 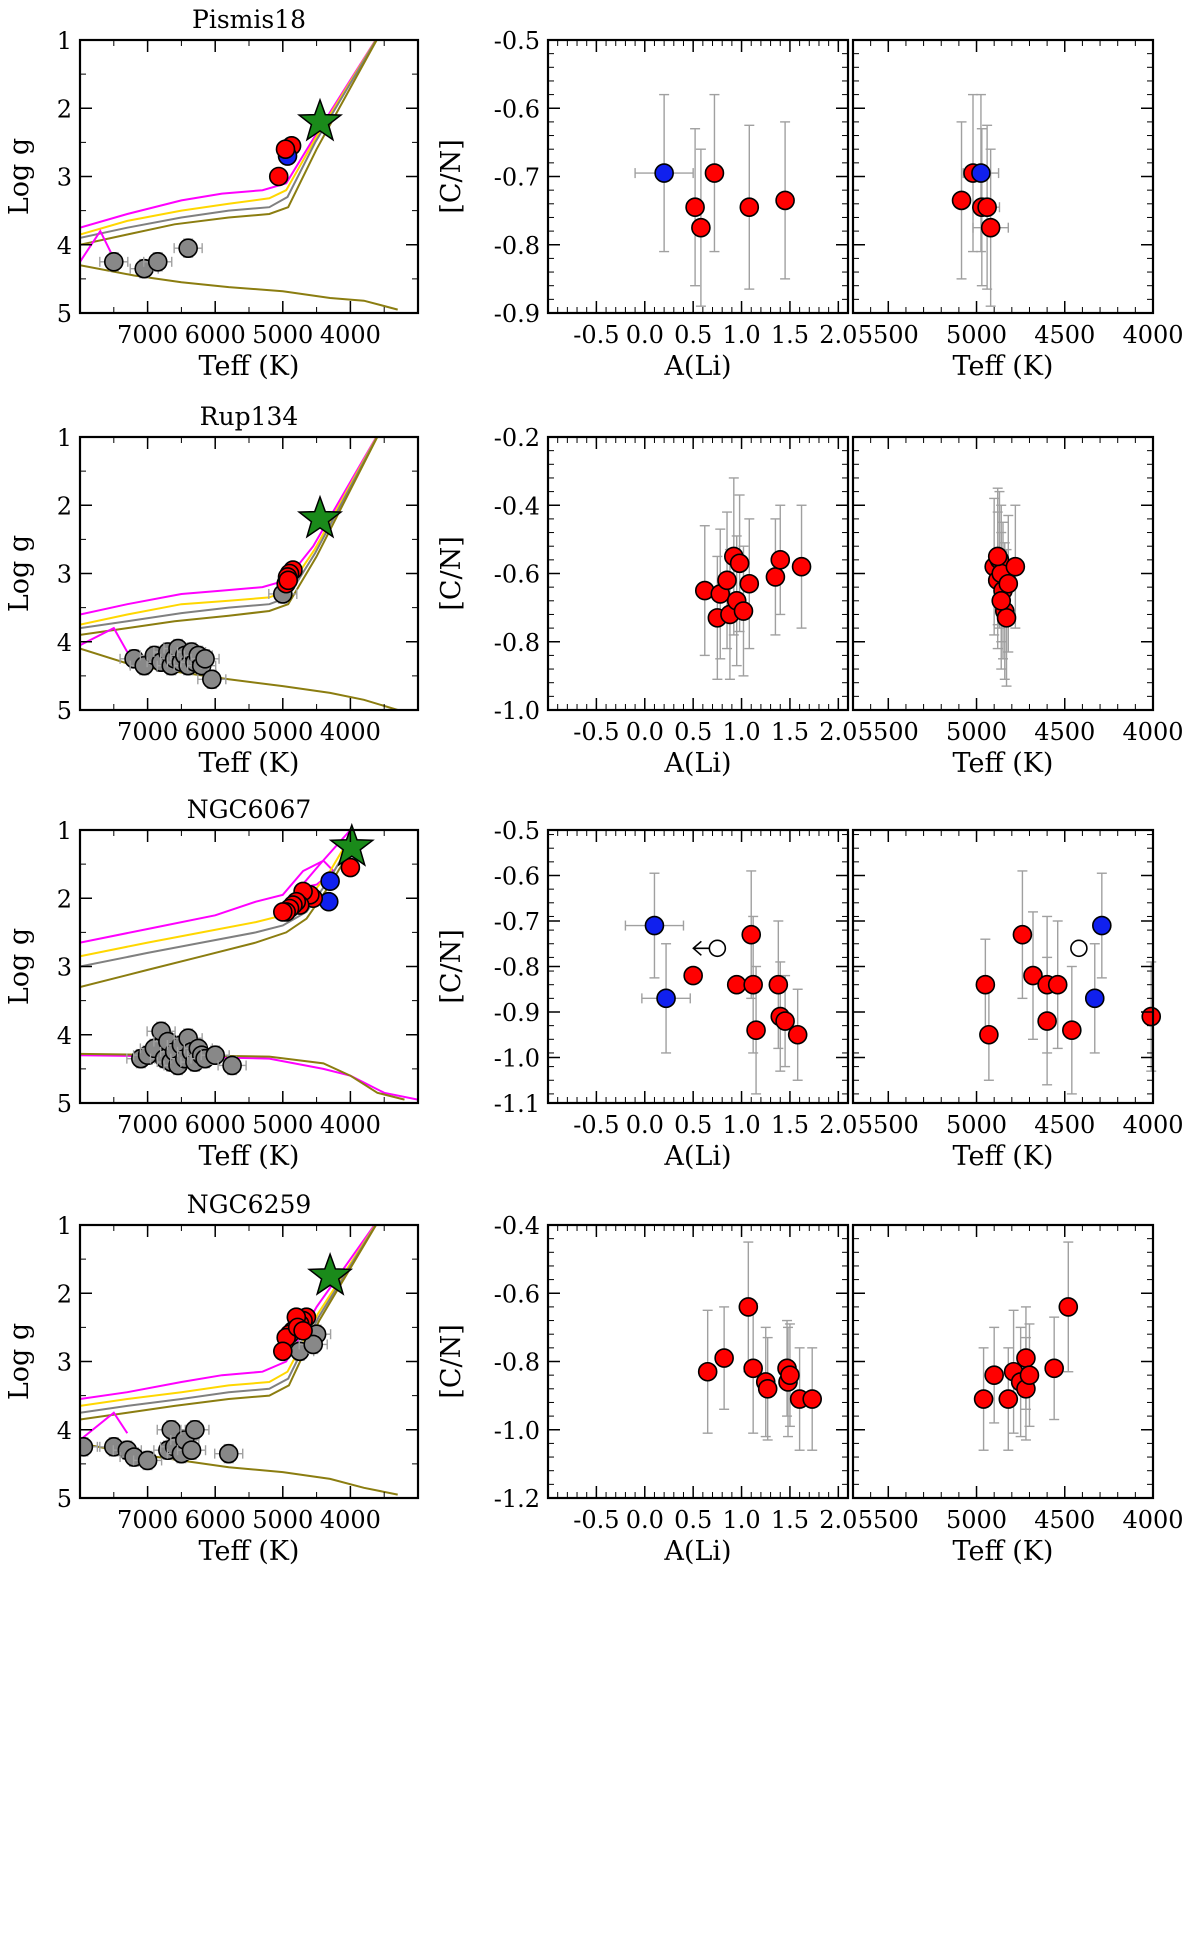 I want to click on teff-xlabel: Teff (K), so click(x=1003, y=763).